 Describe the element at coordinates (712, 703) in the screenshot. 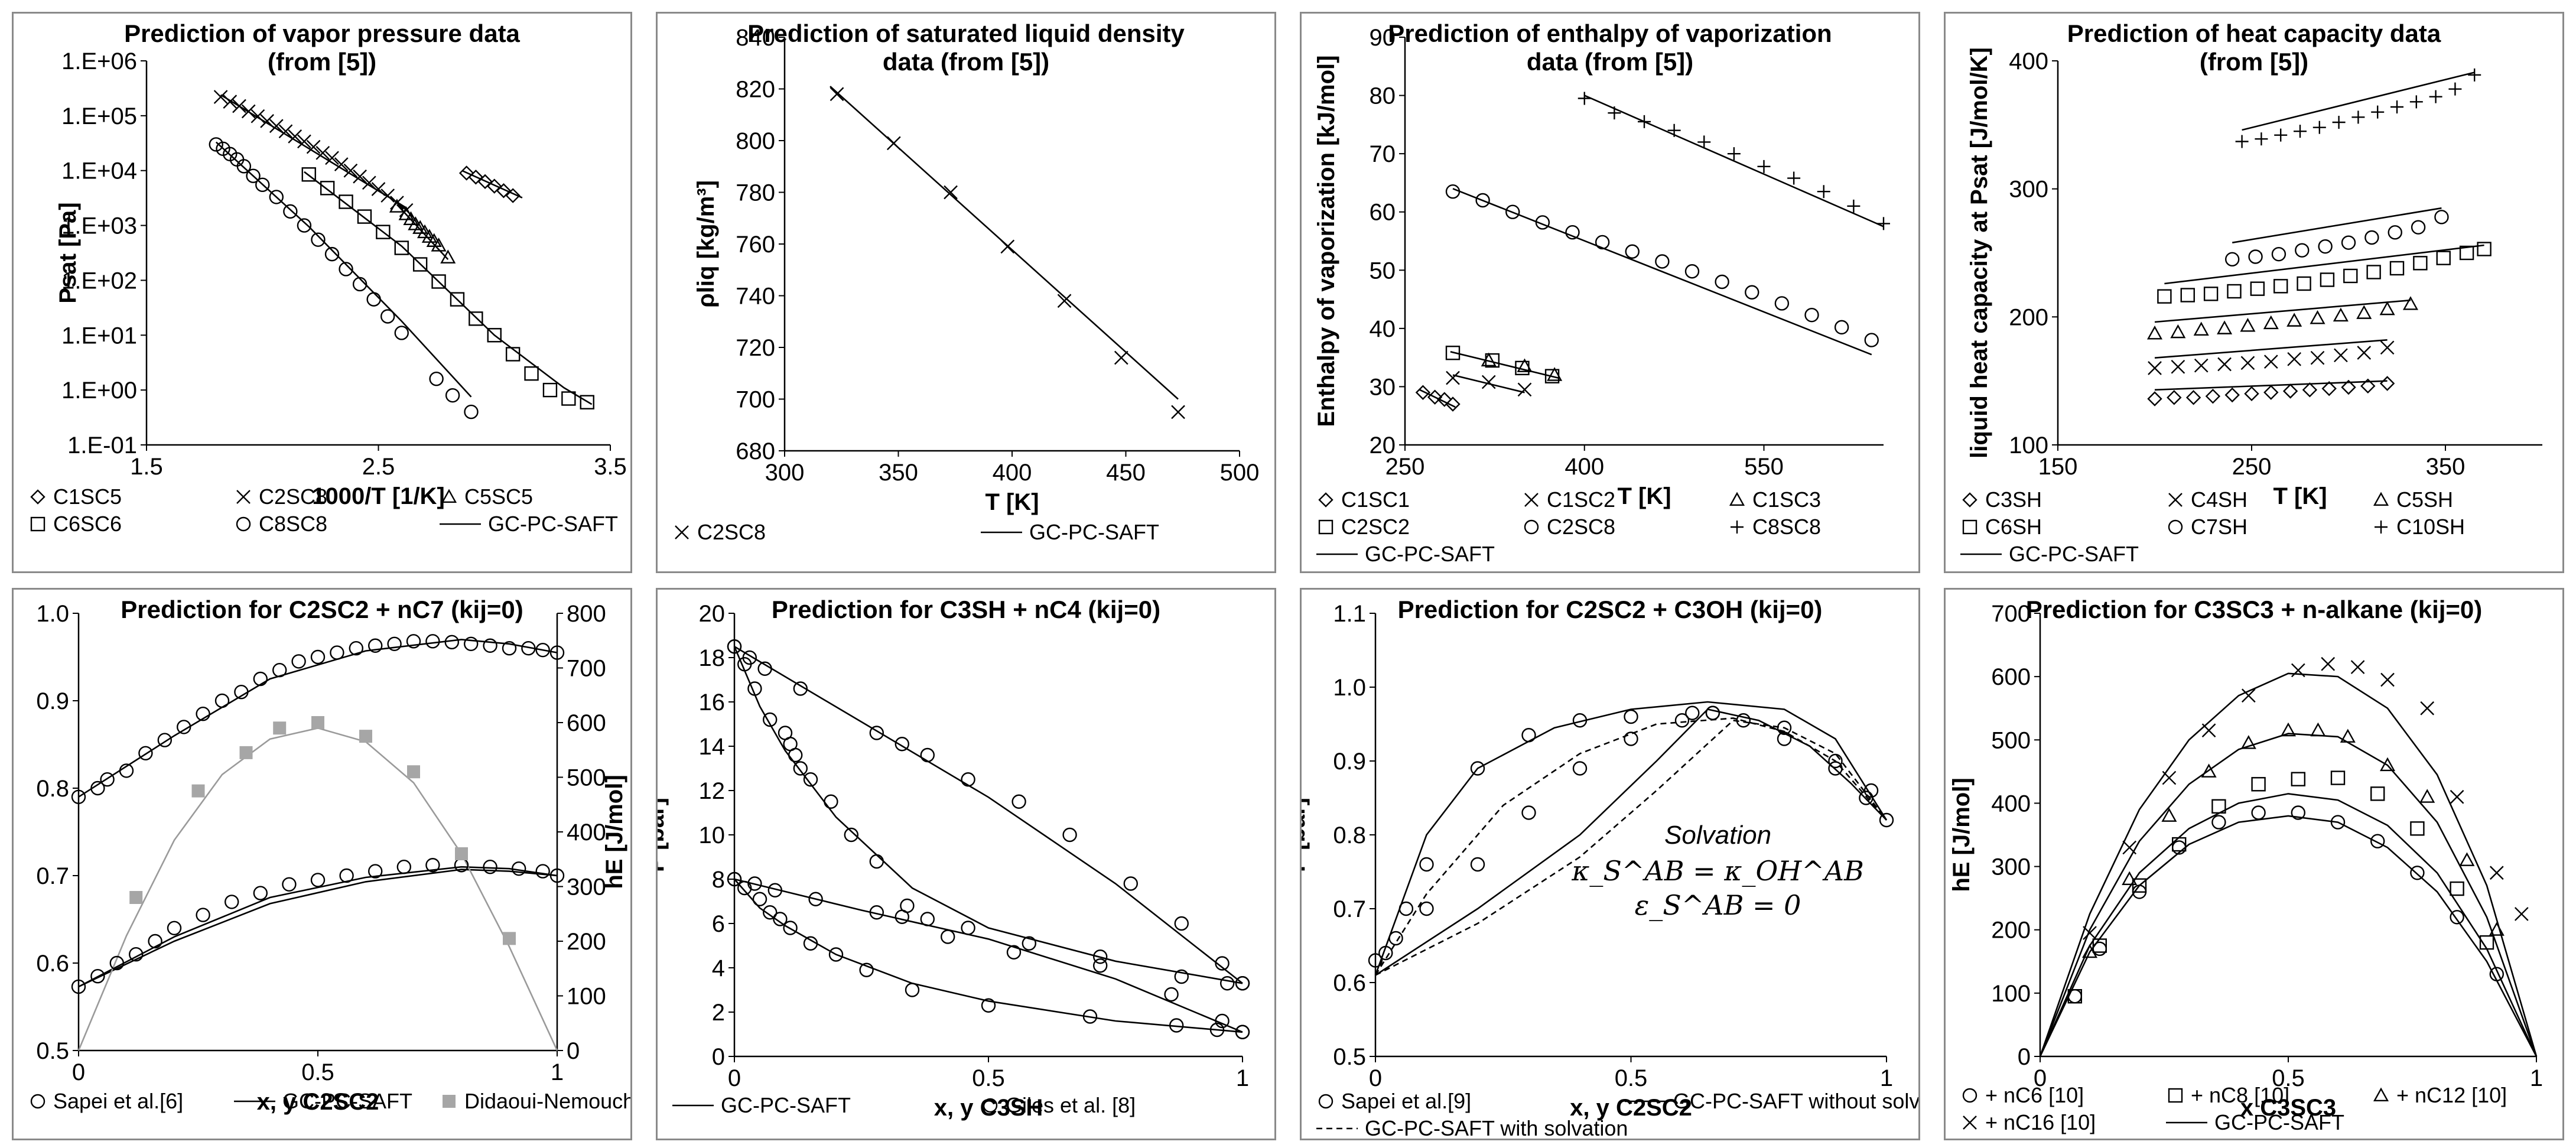

I see `y-tick-label: 16` at that location.